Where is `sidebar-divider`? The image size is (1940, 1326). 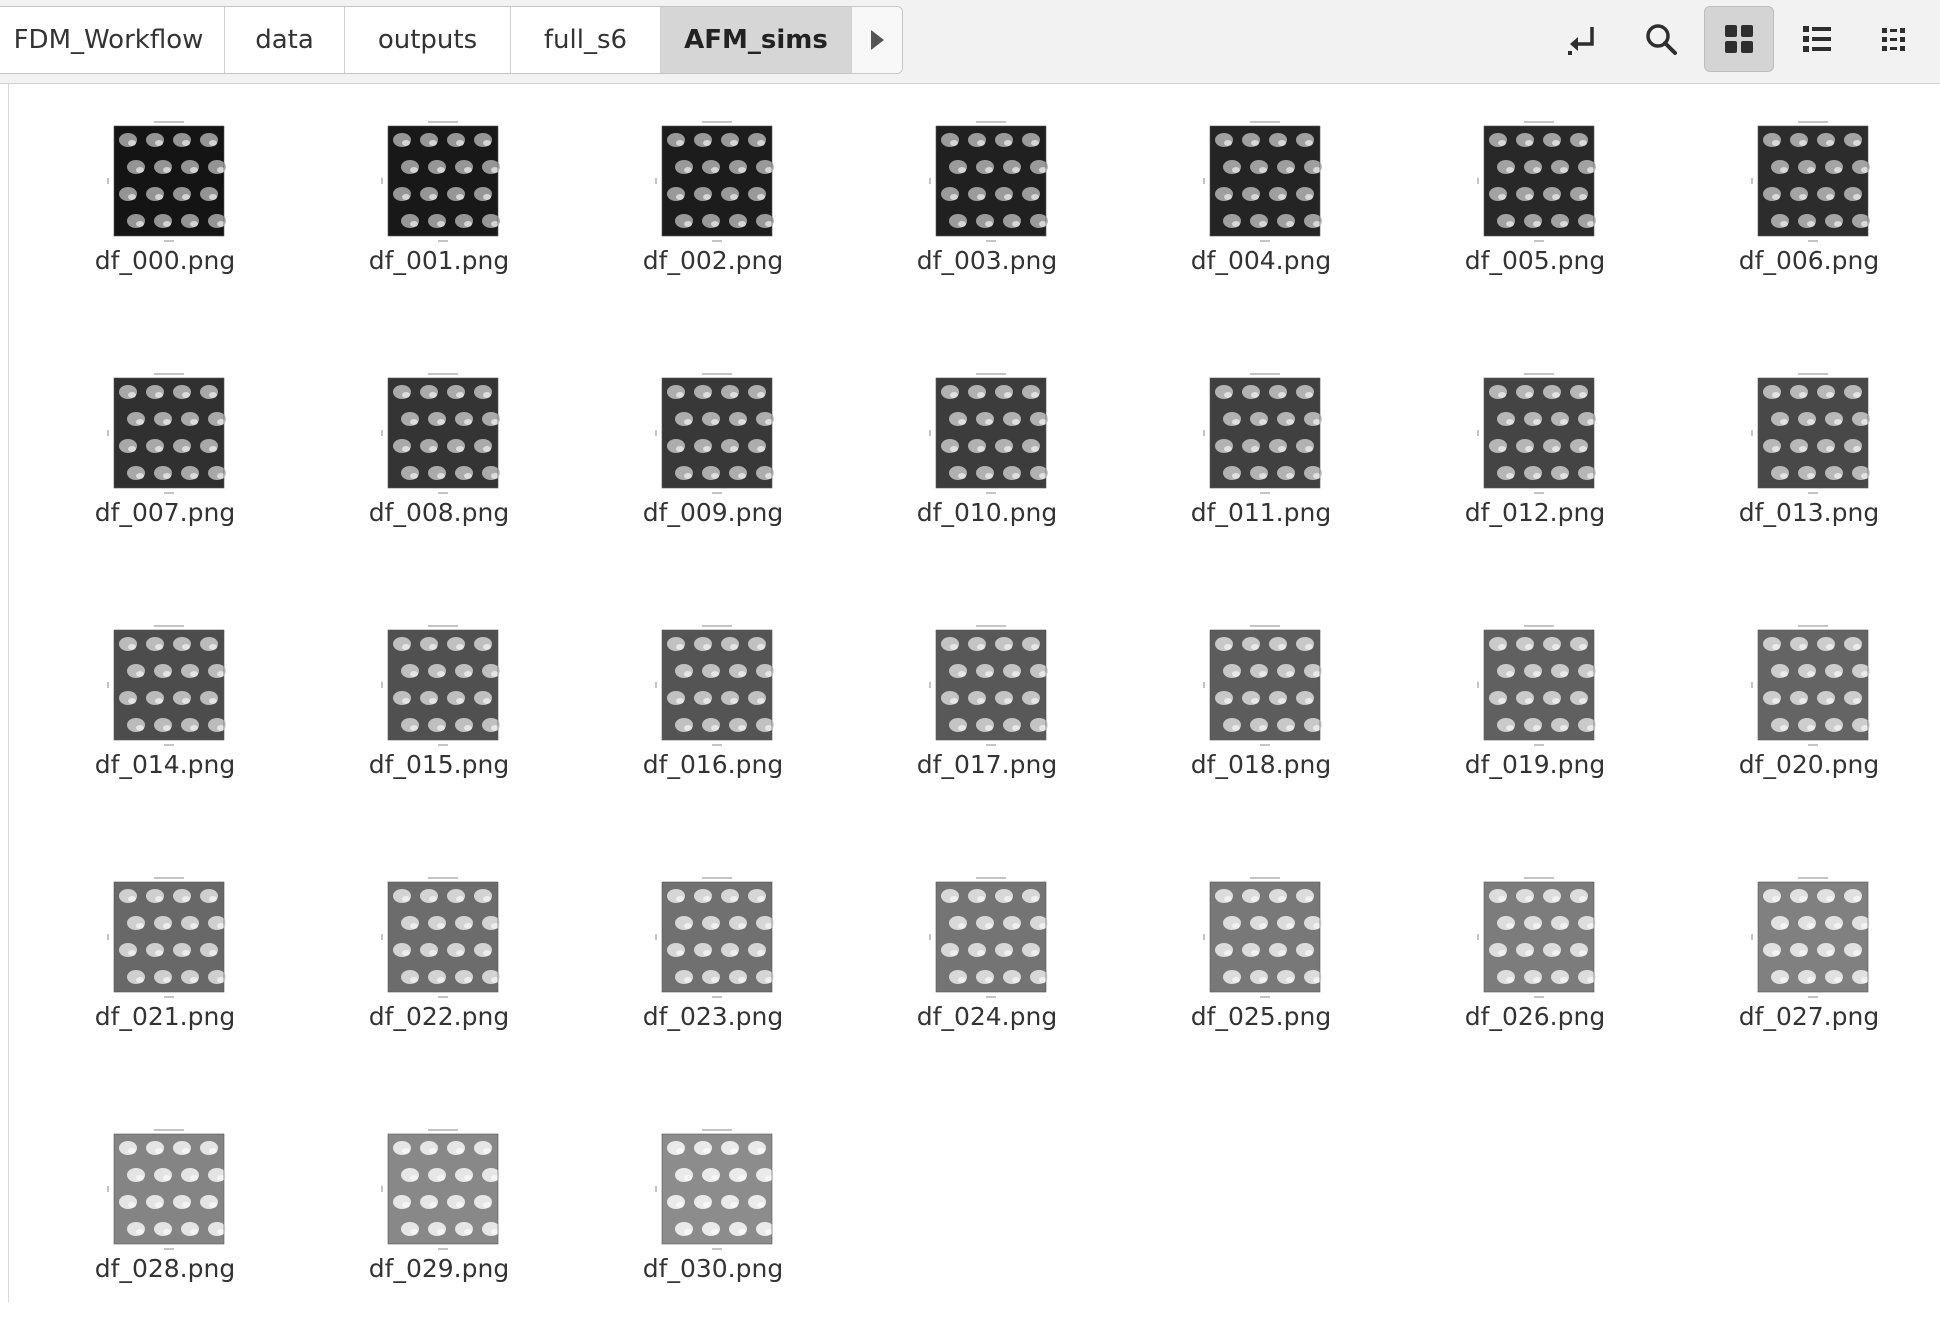
sidebar-divider is located at coordinates (8, 693).